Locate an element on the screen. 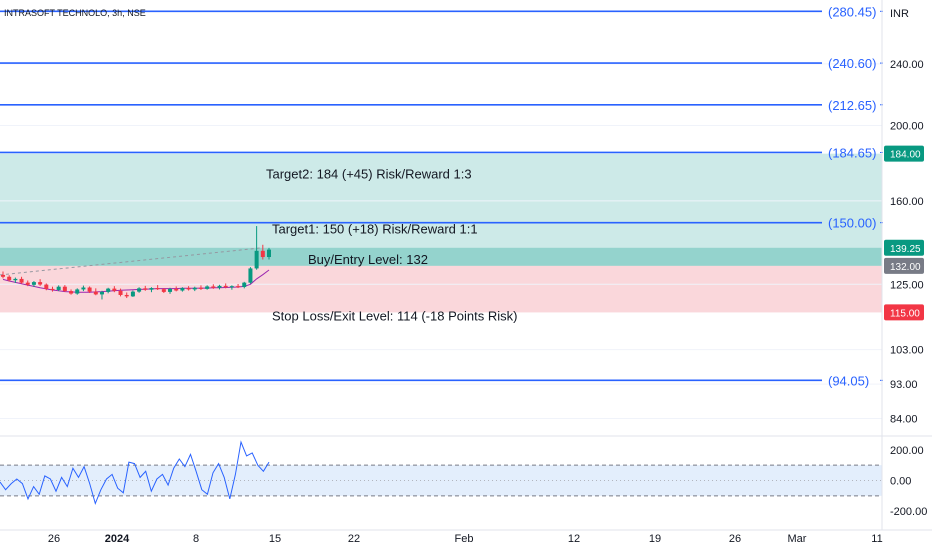 Image resolution: width=932 pixels, height=550 pixels. price-tag-label-2: 132.00 is located at coordinates (905, 267).